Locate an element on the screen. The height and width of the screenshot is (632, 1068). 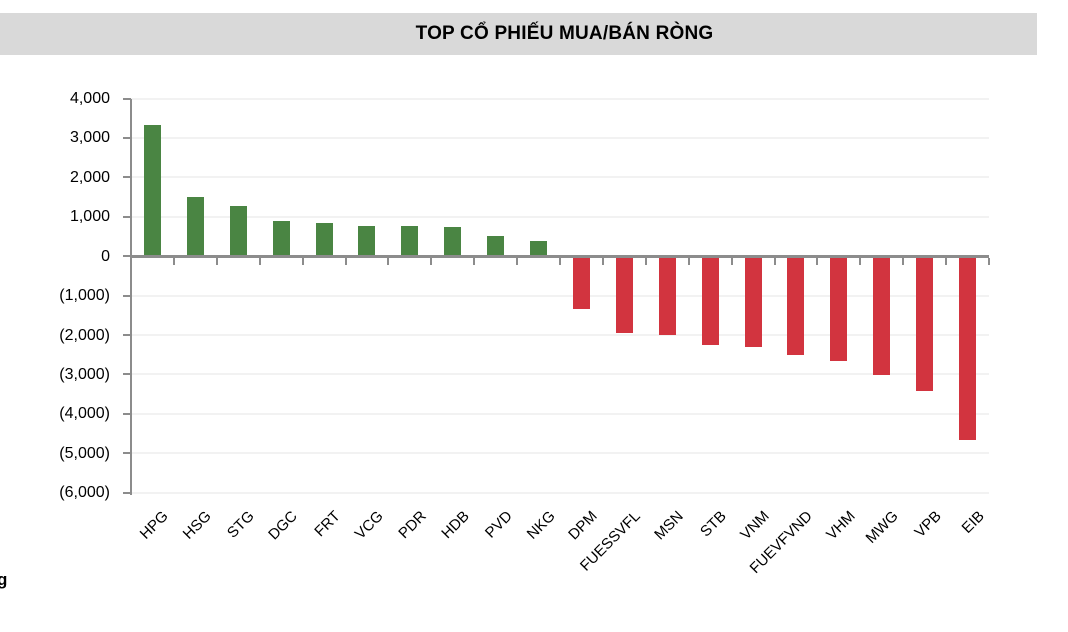
chart-title-band: TOP CỔ PHIẾU MUA/BÁN RÒNG is located at coordinates (518, 34).